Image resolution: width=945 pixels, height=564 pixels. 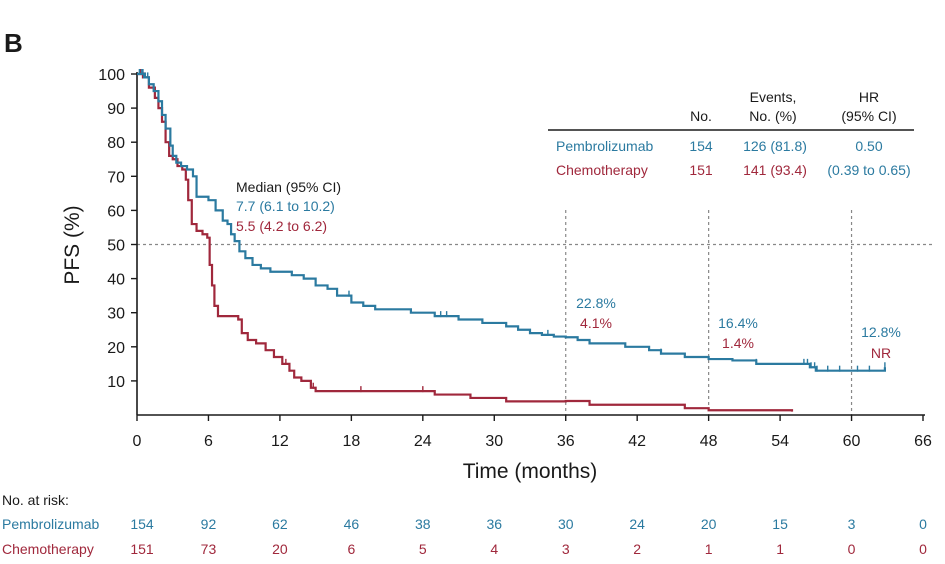 I want to click on at-risk-value-pembrolizumab: 92, so click(x=209, y=524).